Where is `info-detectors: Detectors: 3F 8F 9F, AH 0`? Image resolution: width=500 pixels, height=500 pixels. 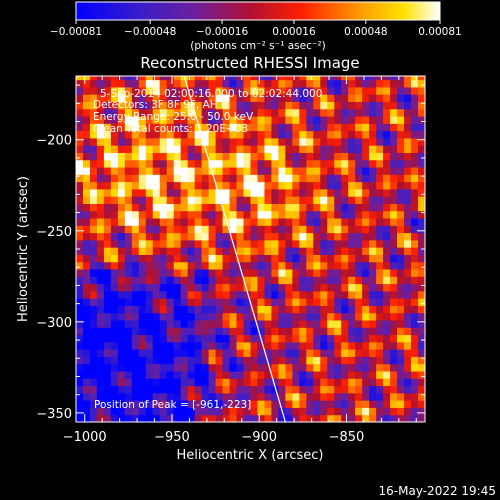
info-detectors: Detectors: 3F 8F 9F, AH 0 is located at coordinates (160, 105).